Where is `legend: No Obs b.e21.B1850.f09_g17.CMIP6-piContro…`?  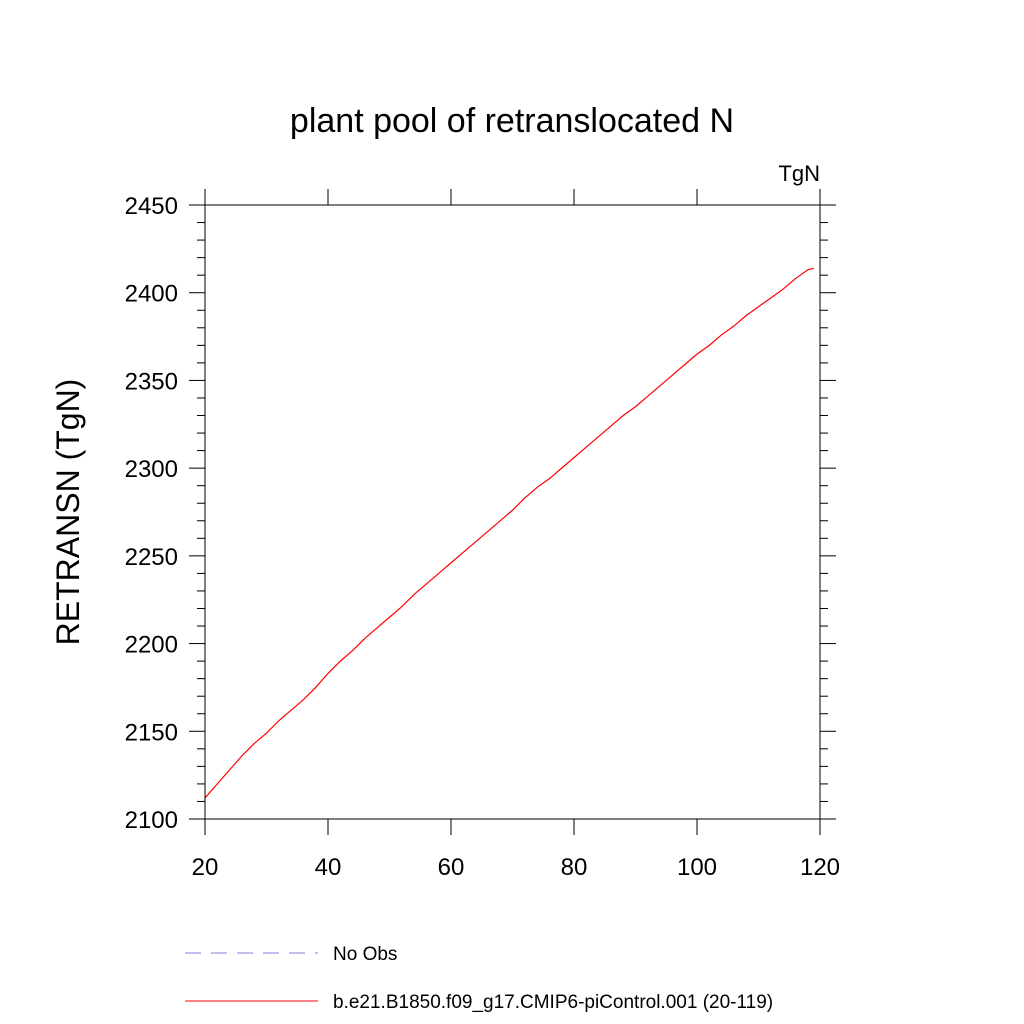
legend: No Obs b.e21.B1850.f09_g17.CMIP6-piContro… is located at coordinates (479, 978).